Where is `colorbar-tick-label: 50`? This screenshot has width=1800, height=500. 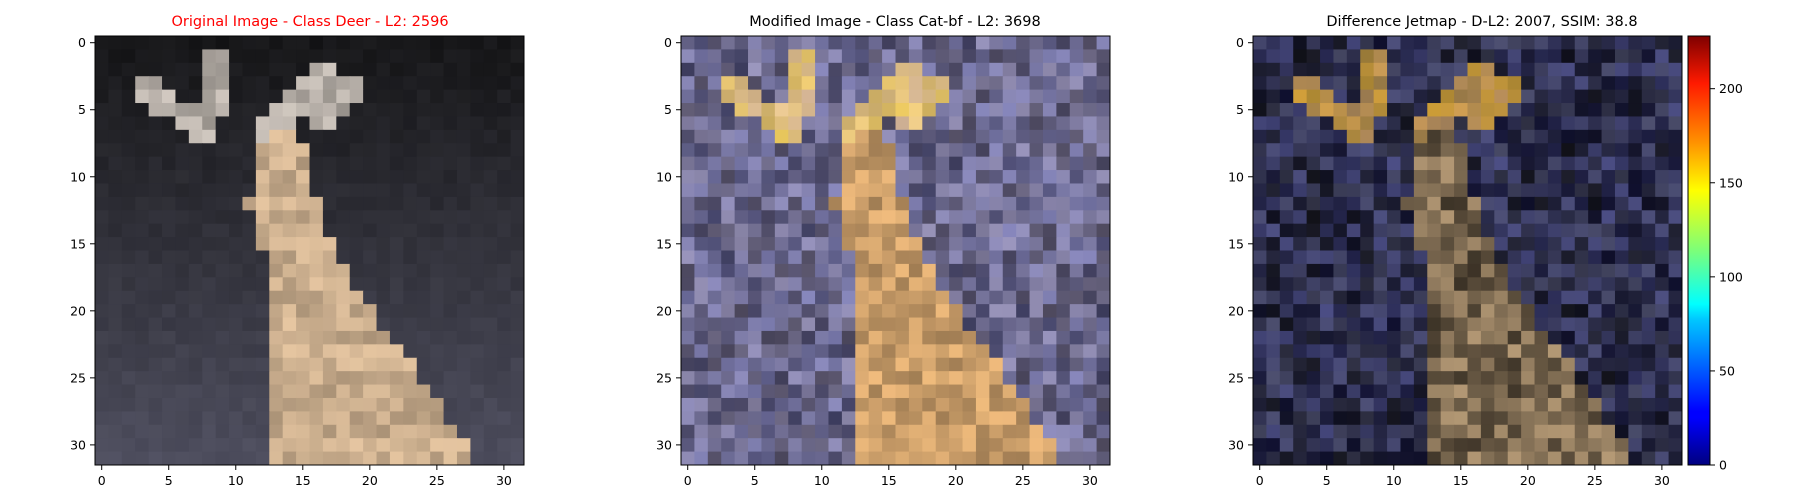
colorbar-tick-label: 50 is located at coordinates (1727, 370).